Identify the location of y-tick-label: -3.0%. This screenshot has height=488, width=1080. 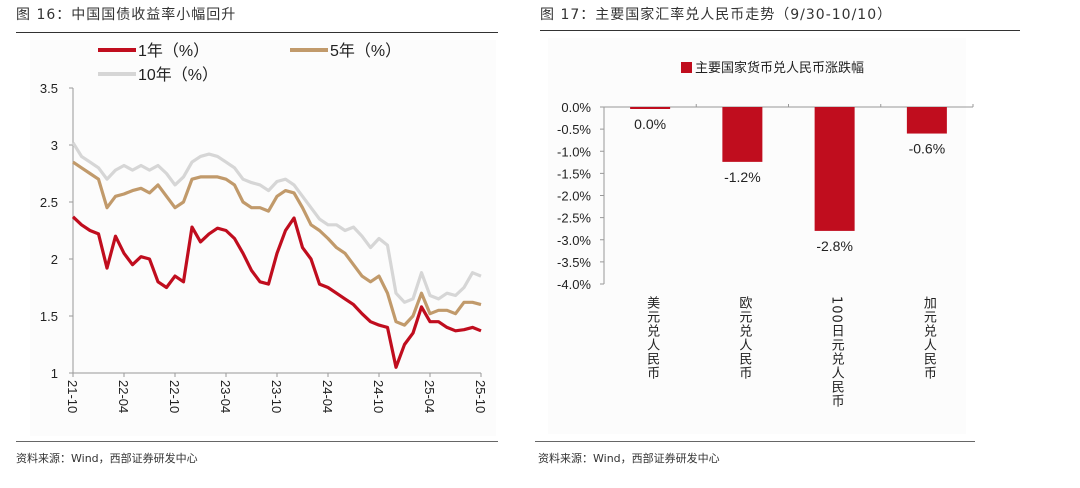
(574, 240).